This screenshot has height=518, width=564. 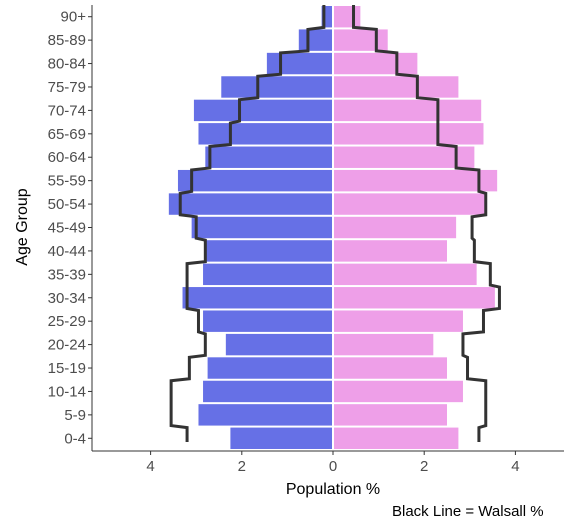 I want to click on y-tick-label: 20-24, so click(x=67, y=345).